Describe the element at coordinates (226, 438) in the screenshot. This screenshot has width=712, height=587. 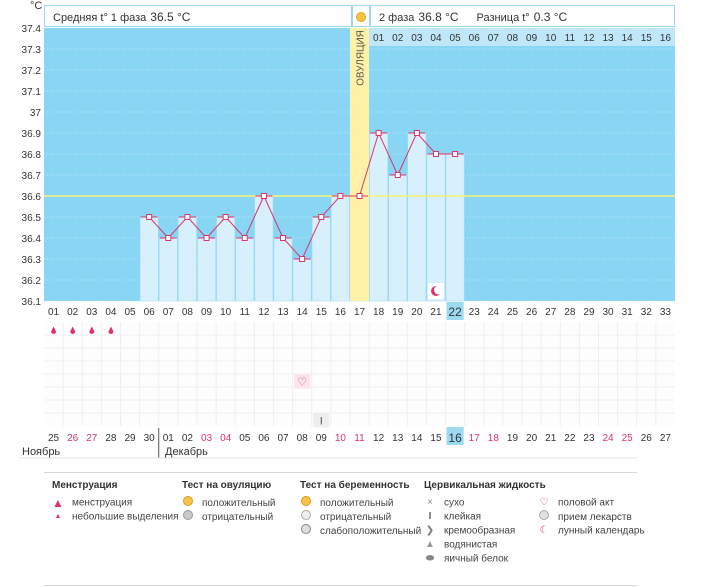
I see `calendar-date-label: 04` at that location.